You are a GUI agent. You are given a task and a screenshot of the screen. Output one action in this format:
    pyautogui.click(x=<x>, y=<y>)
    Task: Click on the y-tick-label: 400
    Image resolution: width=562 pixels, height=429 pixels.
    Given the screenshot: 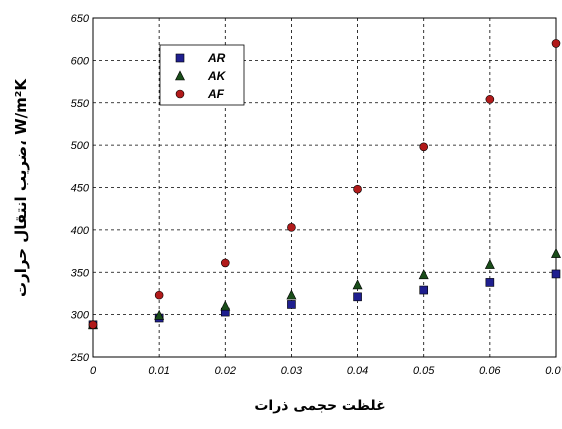 What is the action you would take?
    pyautogui.click(x=80, y=231)
    